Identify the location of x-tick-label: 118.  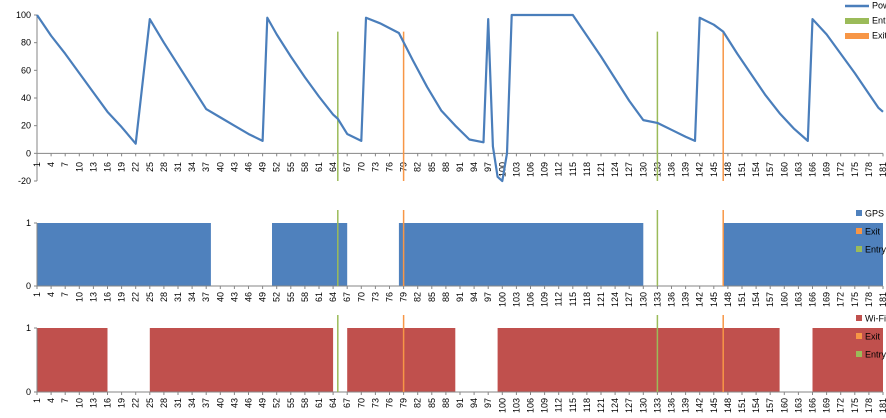
(587, 405).